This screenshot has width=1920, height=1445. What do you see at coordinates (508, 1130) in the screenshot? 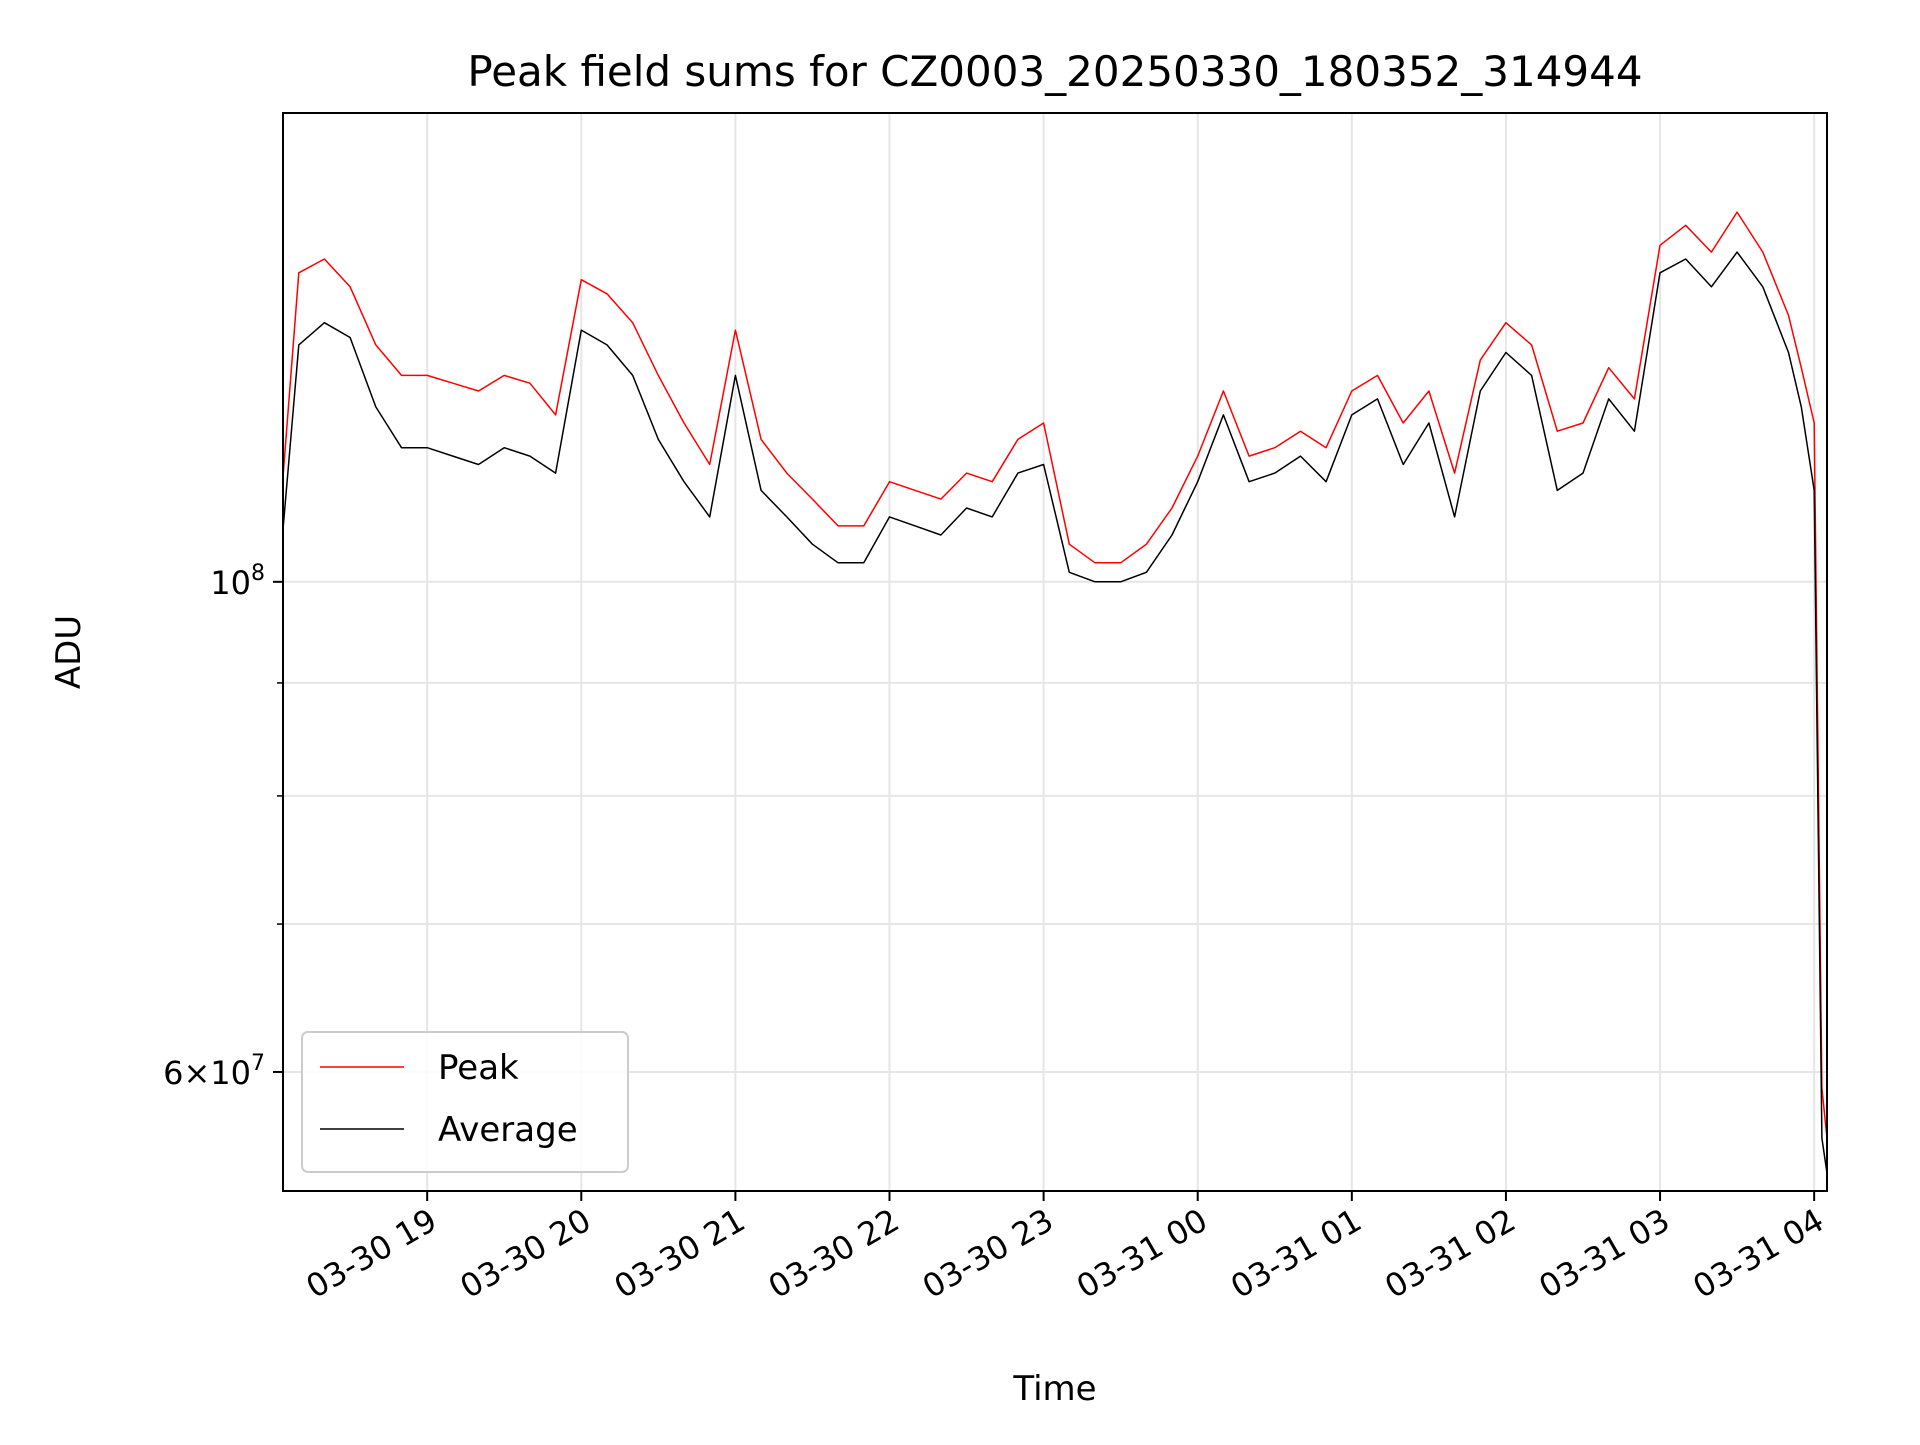
I see `legend-label-average: Average` at bounding box center [508, 1130].